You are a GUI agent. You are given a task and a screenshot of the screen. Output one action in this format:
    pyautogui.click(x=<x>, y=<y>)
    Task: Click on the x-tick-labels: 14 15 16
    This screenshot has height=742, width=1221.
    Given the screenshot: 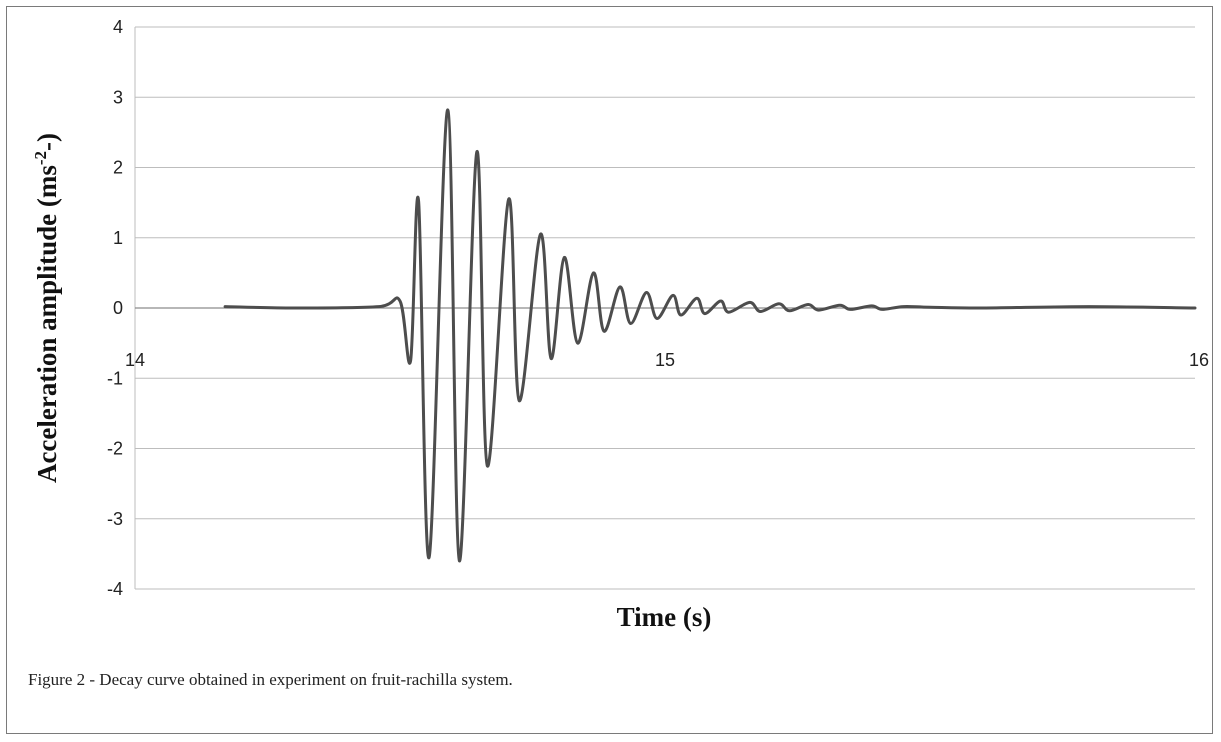 What is the action you would take?
    pyautogui.click(x=667, y=360)
    